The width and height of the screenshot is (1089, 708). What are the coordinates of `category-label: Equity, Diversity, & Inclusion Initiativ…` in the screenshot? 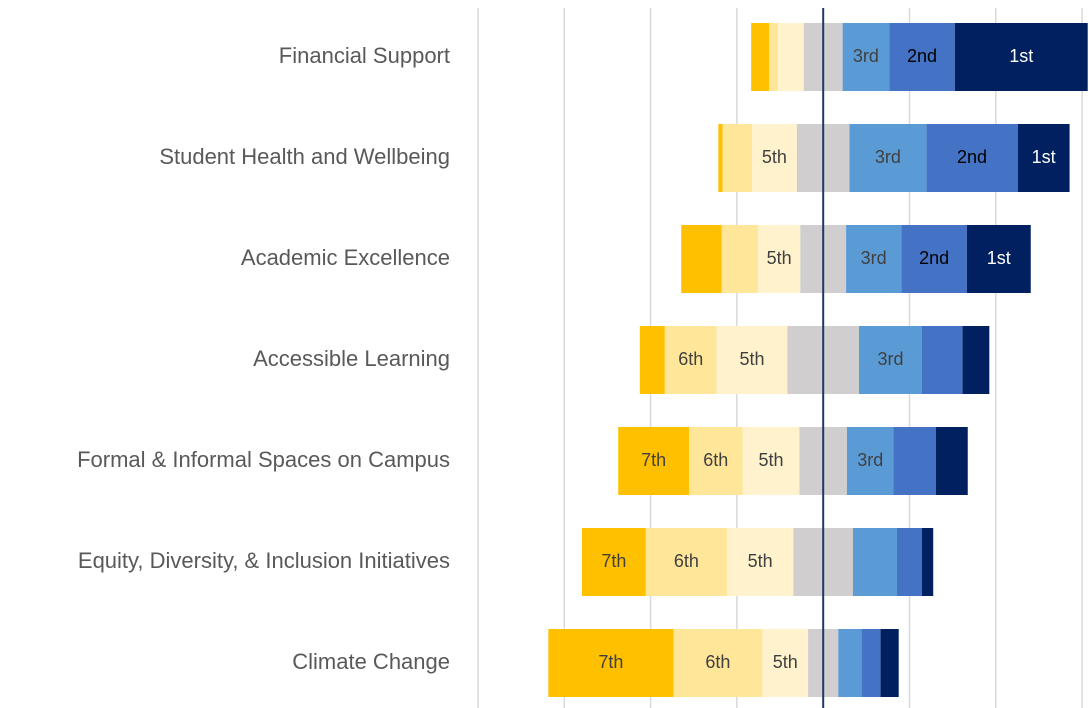 It's located at (264, 560).